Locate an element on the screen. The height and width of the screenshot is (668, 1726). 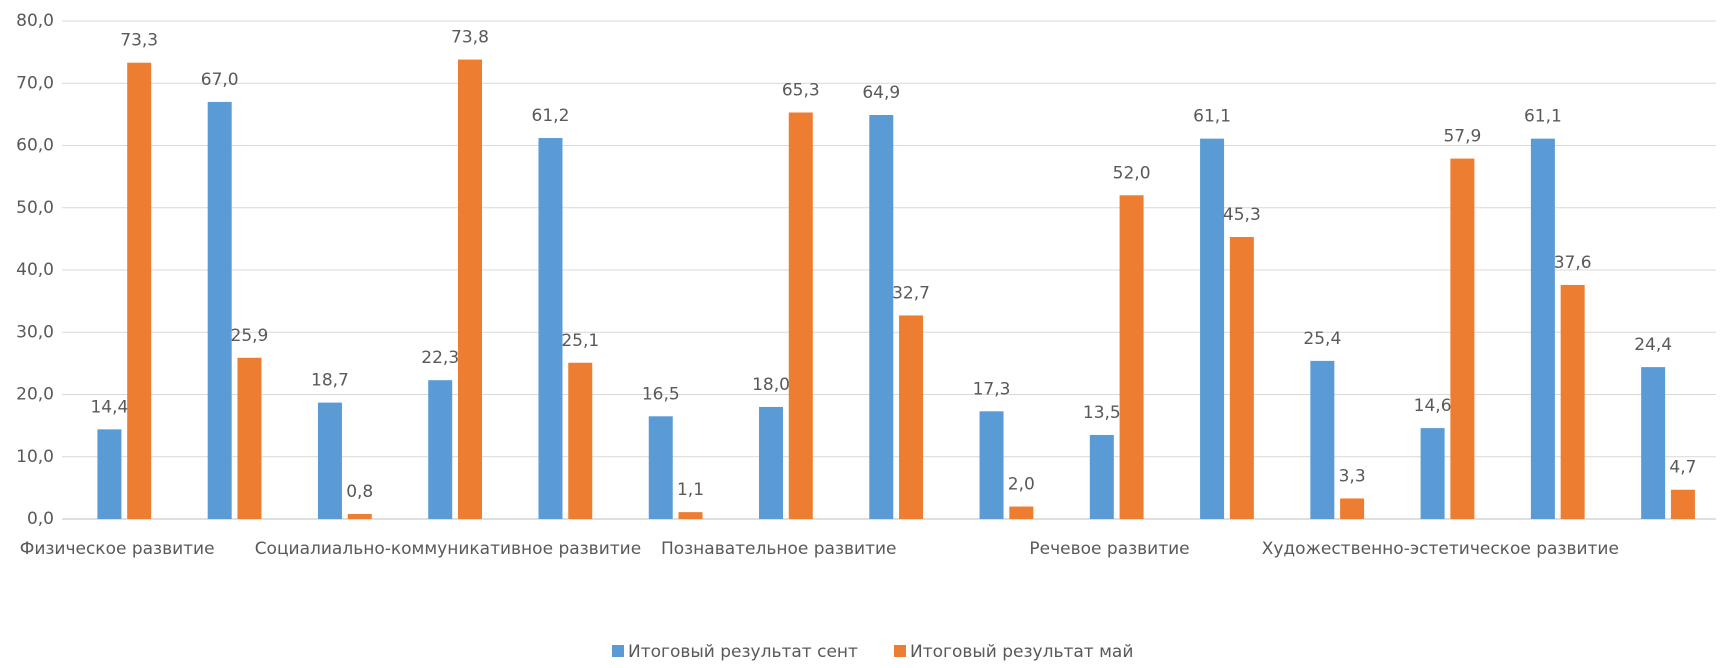
value-label: 4,7 is located at coordinates (1682, 468).